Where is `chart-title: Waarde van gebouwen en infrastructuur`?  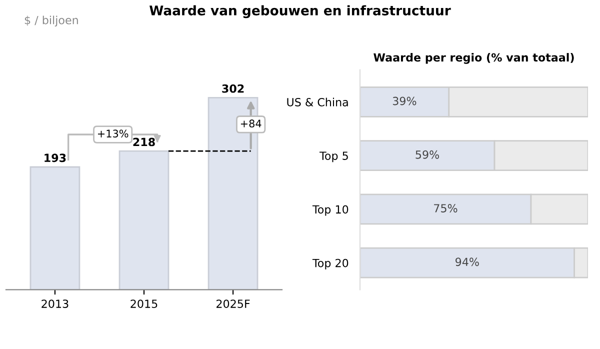 chart-title: Waarde van gebouwen en infrastructuur is located at coordinates (300, 11).